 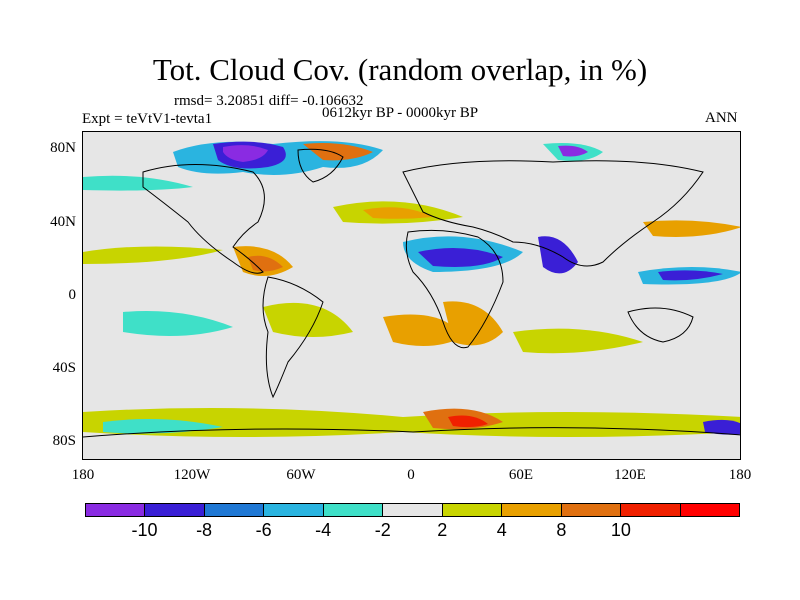 What do you see at coordinates (400, 113) in the screenshot?
I see `period-label: 0612kyr BP - 0000kyr BP` at bounding box center [400, 113].